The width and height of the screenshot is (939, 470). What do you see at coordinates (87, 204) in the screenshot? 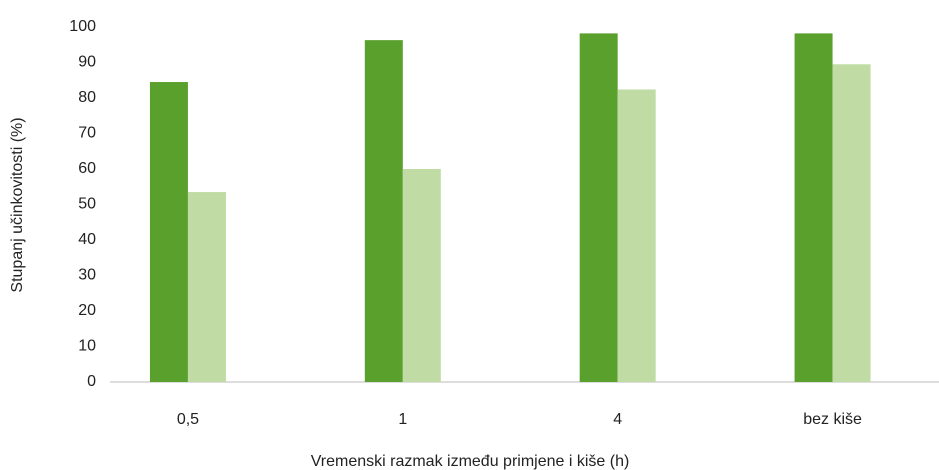
I see `y-tick-label: 50` at bounding box center [87, 204].